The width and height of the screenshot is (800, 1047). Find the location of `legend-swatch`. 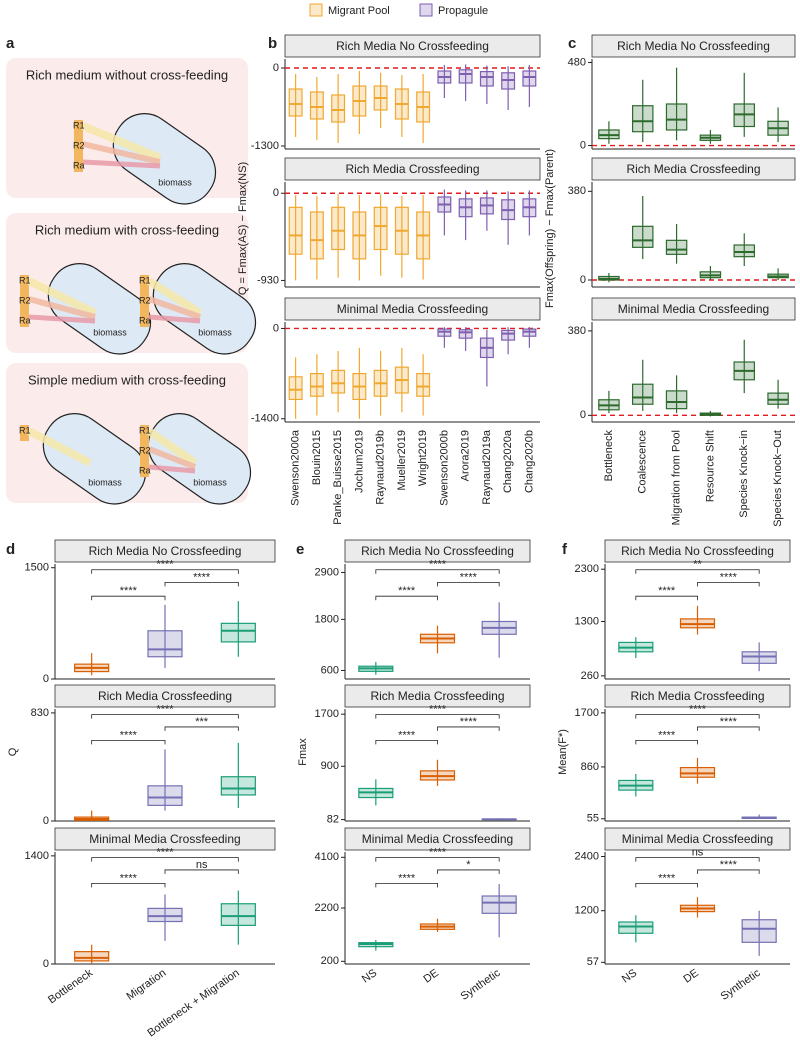

legend-swatch is located at coordinates (426, 10).